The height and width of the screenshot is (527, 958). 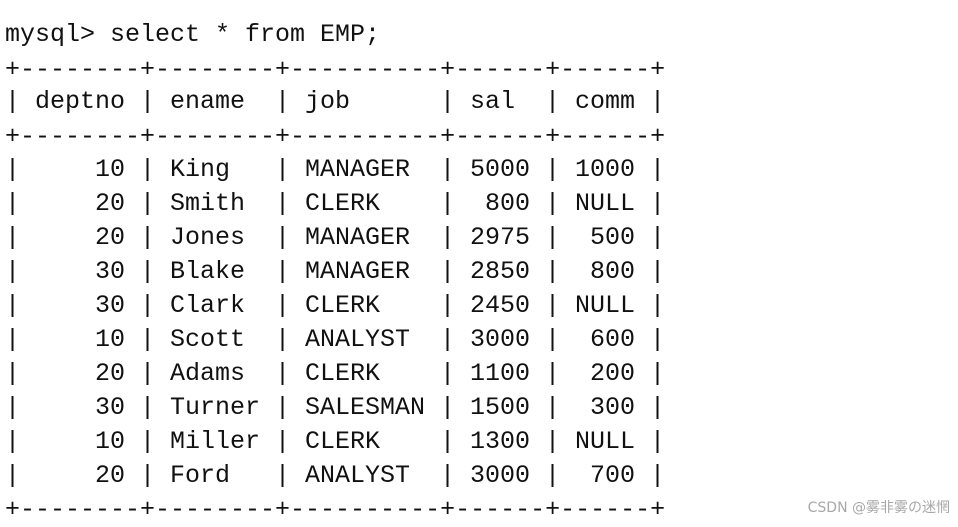 I want to click on table-cell: job, so click(x=328, y=101).